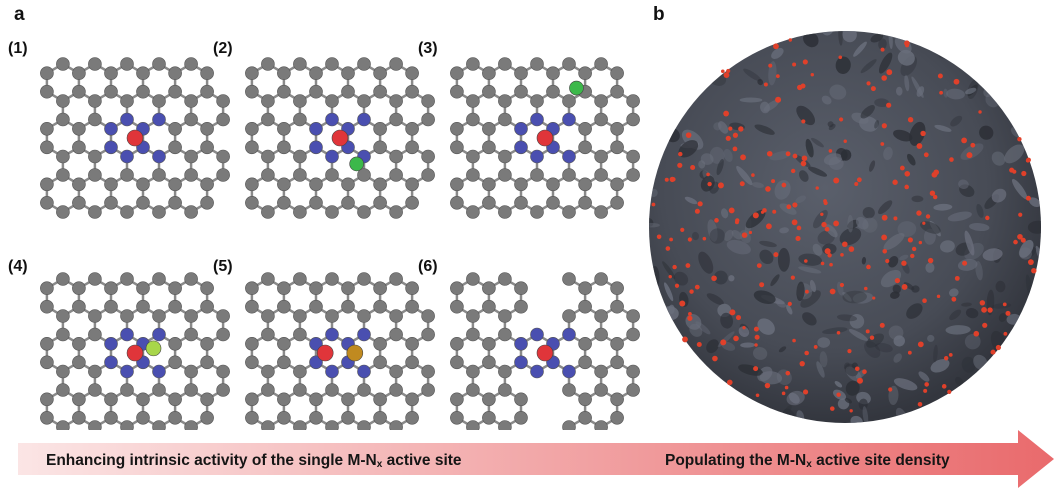 The width and height of the screenshot is (1054, 489). I want to click on structure-label-6: (6), so click(428, 266).